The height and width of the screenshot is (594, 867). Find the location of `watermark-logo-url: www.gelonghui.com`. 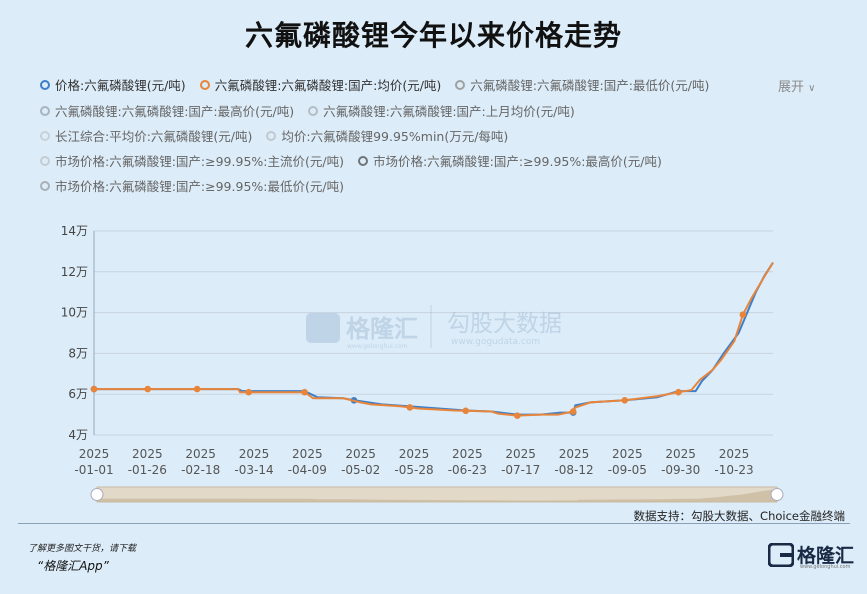

watermark-logo-url: www.gelonghui.com is located at coordinates (377, 346).